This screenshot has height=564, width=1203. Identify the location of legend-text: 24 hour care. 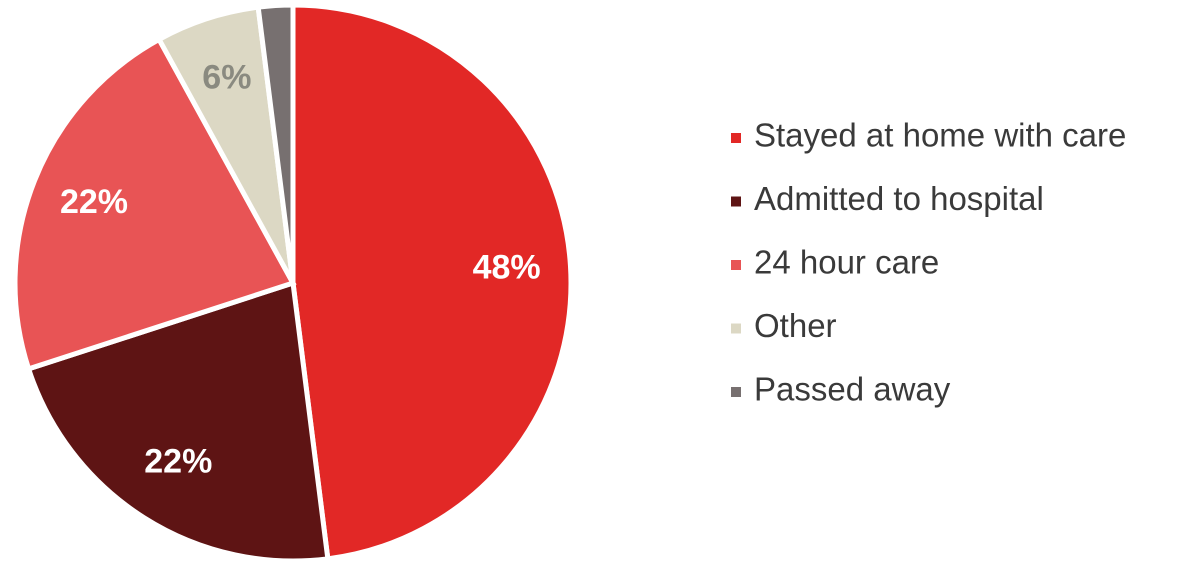
(846, 262).